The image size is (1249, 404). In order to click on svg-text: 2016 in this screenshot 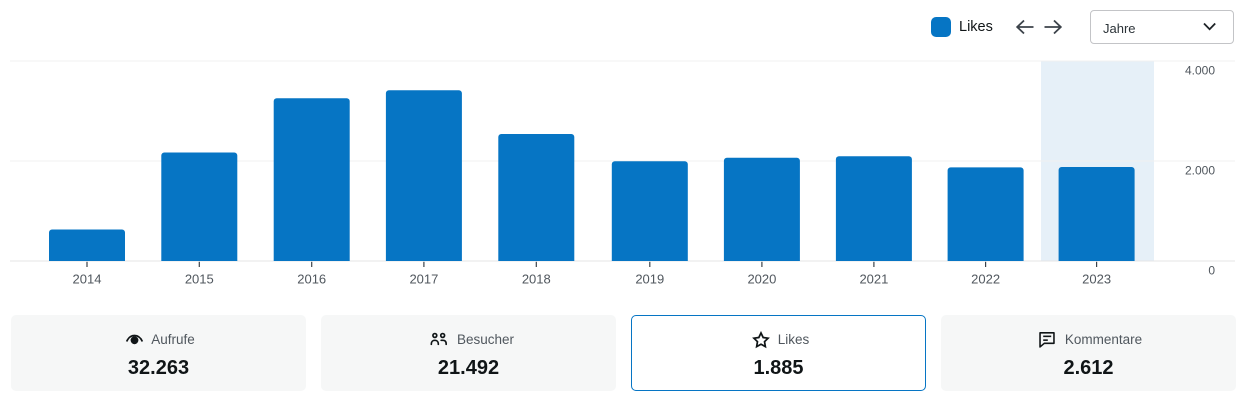, I will do `click(311, 279)`.